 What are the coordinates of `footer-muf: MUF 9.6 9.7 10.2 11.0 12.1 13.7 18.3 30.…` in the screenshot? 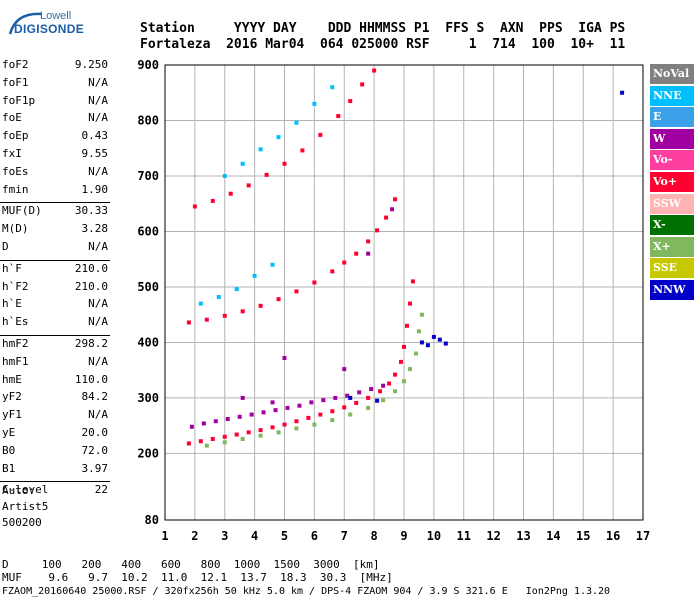 It's located at (197, 577).